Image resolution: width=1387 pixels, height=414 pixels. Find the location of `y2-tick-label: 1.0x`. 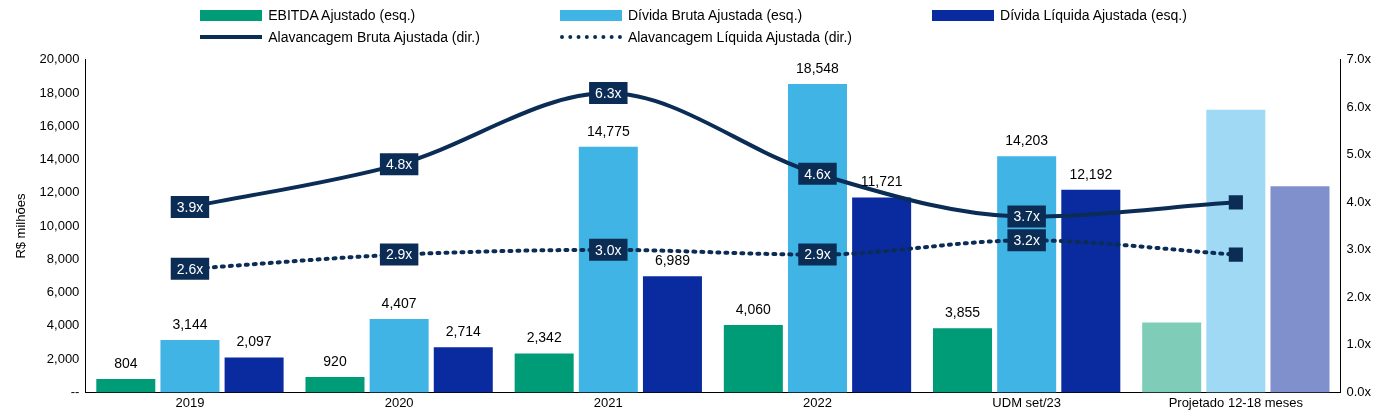

y2-tick-label: 1.0x is located at coordinates (1359, 344).